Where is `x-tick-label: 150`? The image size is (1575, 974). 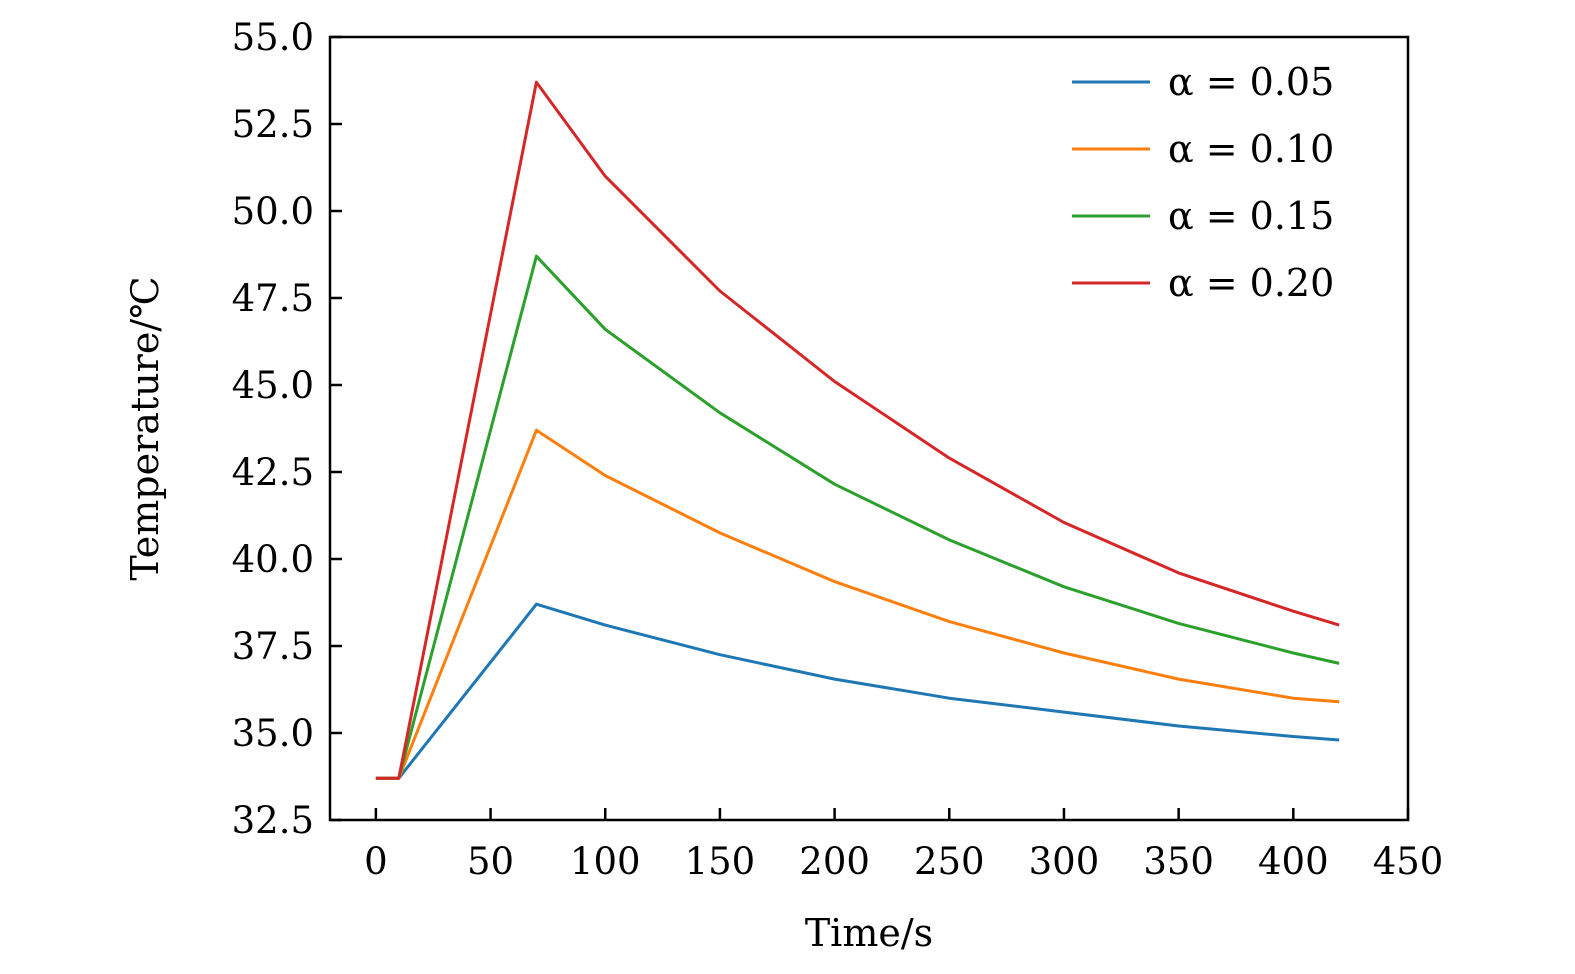
x-tick-label: 150 is located at coordinates (720, 861).